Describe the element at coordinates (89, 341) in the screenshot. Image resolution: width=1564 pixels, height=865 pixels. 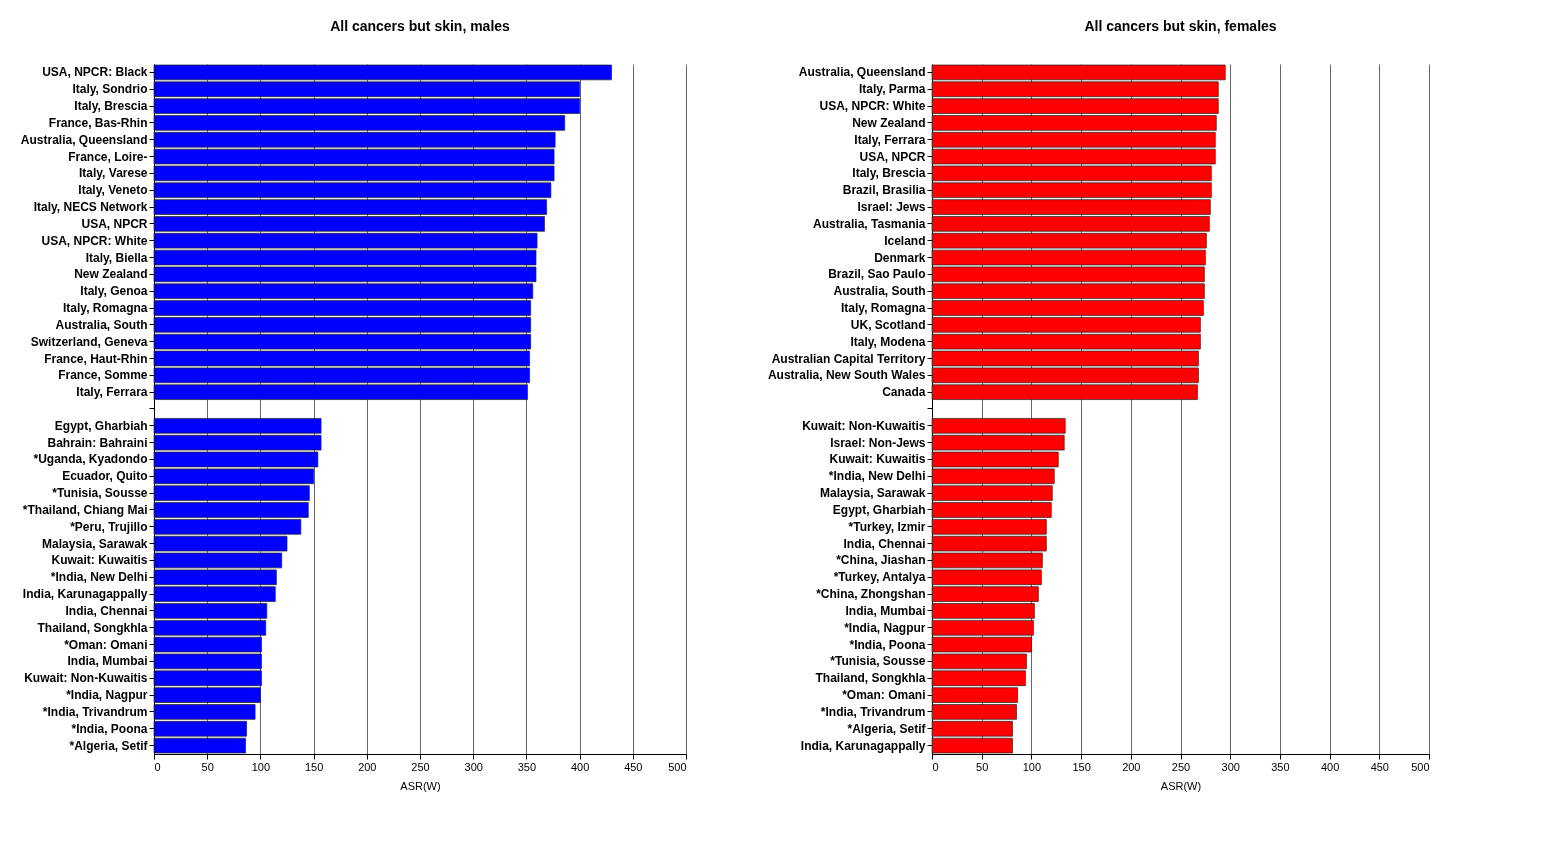
I see `y-tick-label: Switzerland, Geneva` at that location.